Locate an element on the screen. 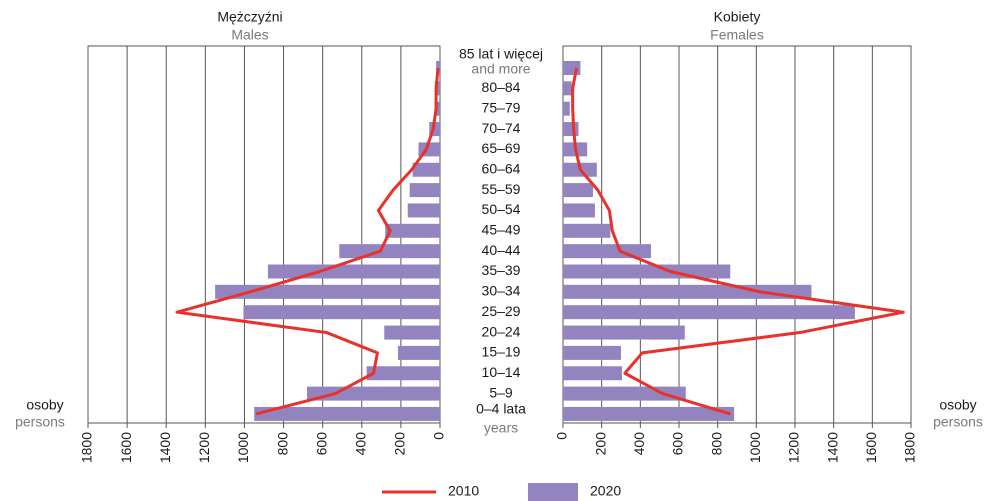 The height and width of the screenshot is (501, 994). category-label: 85 lat i więcej is located at coordinates (501, 54).